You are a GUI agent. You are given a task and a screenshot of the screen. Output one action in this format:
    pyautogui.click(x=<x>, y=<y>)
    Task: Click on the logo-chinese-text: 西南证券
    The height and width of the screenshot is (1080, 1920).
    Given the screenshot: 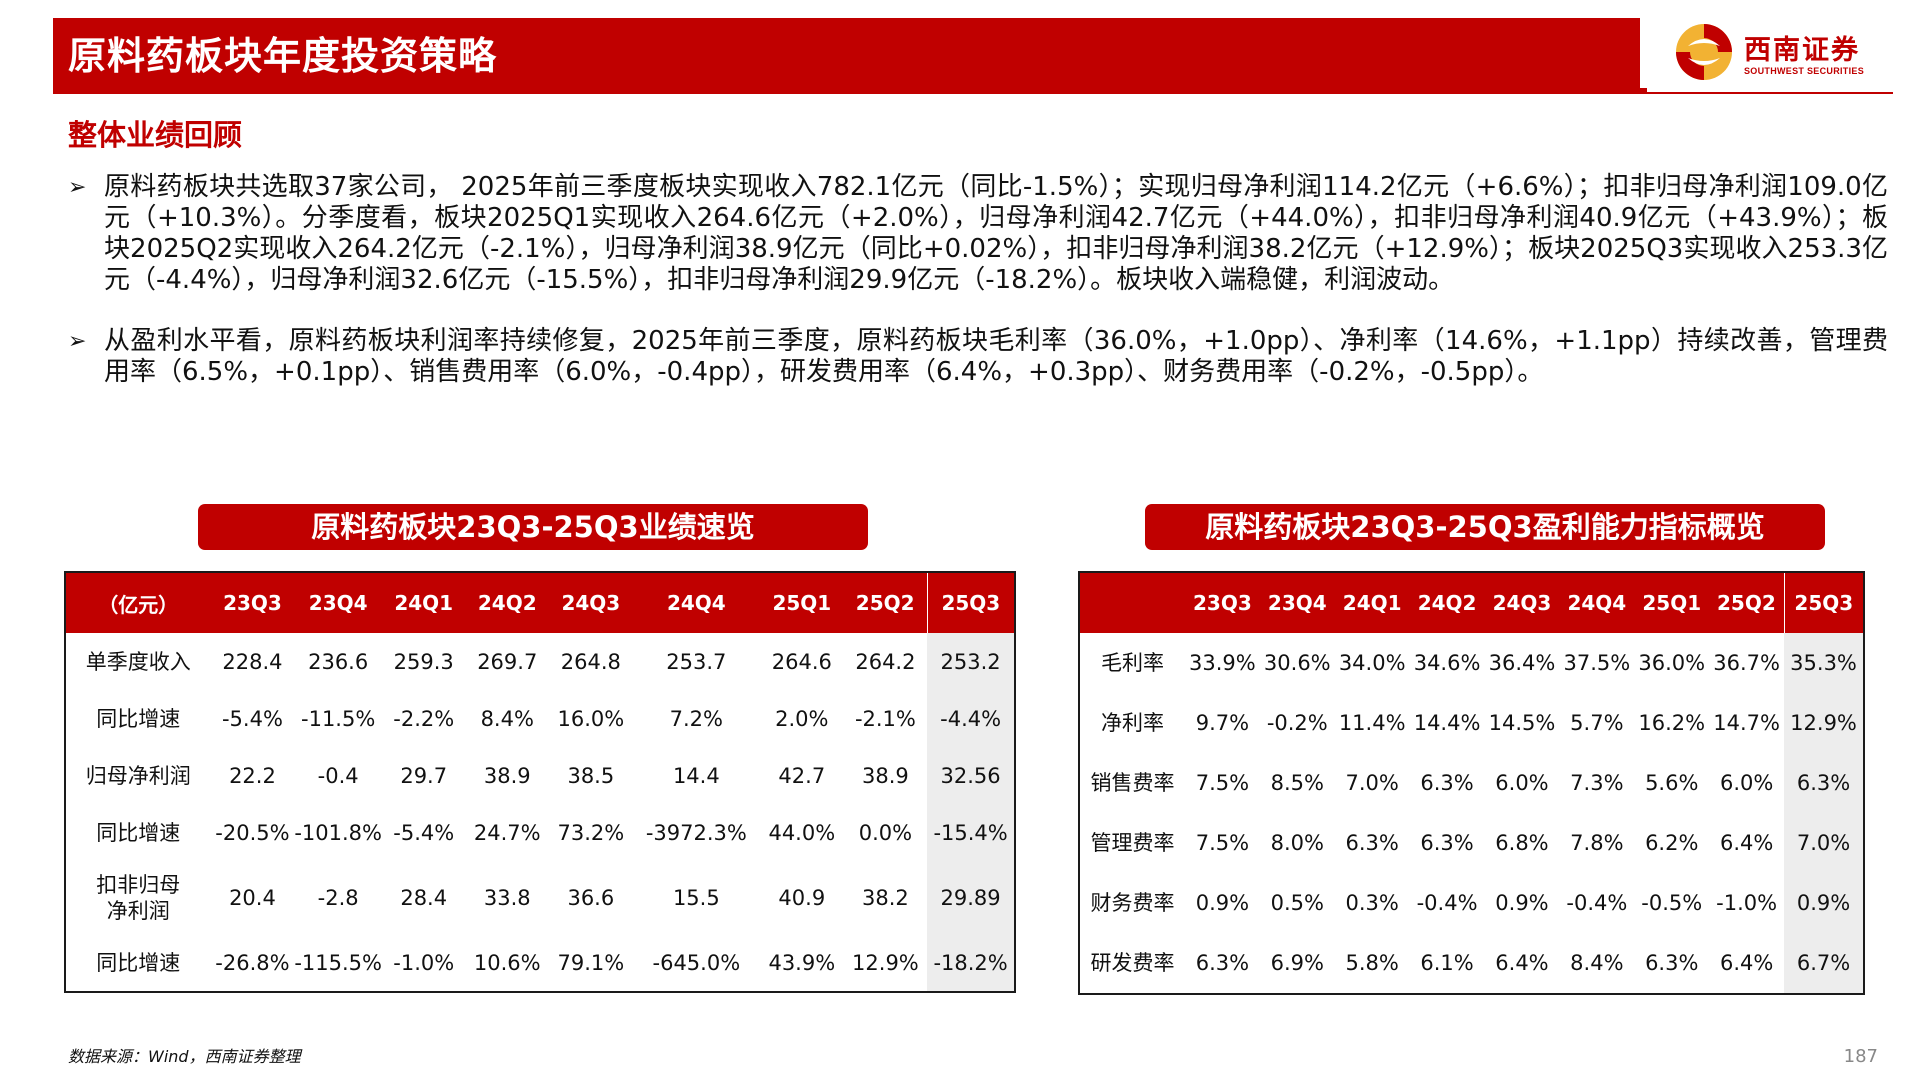 What is the action you would take?
    pyautogui.click(x=1802, y=50)
    